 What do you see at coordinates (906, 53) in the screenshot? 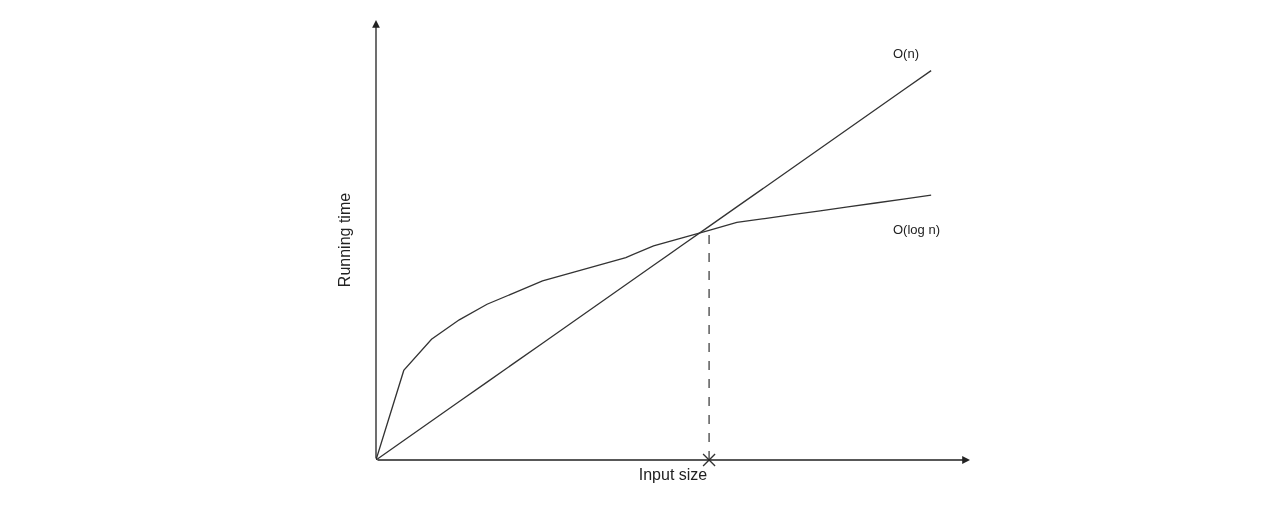
I see `series-label: O(n)` at bounding box center [906, 53].